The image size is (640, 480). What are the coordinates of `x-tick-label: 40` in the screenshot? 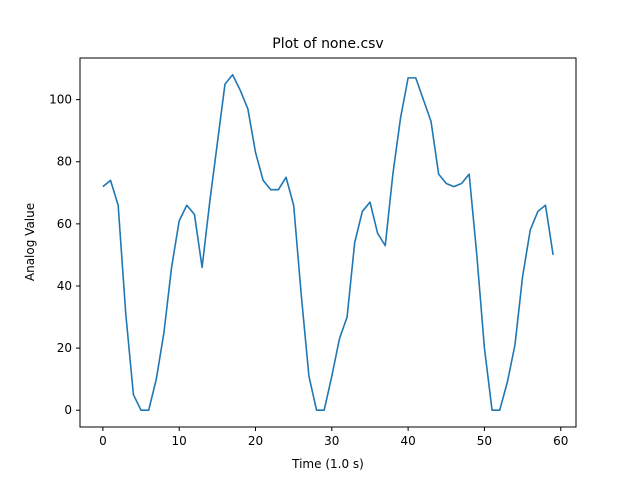 It's located at (407, 441).